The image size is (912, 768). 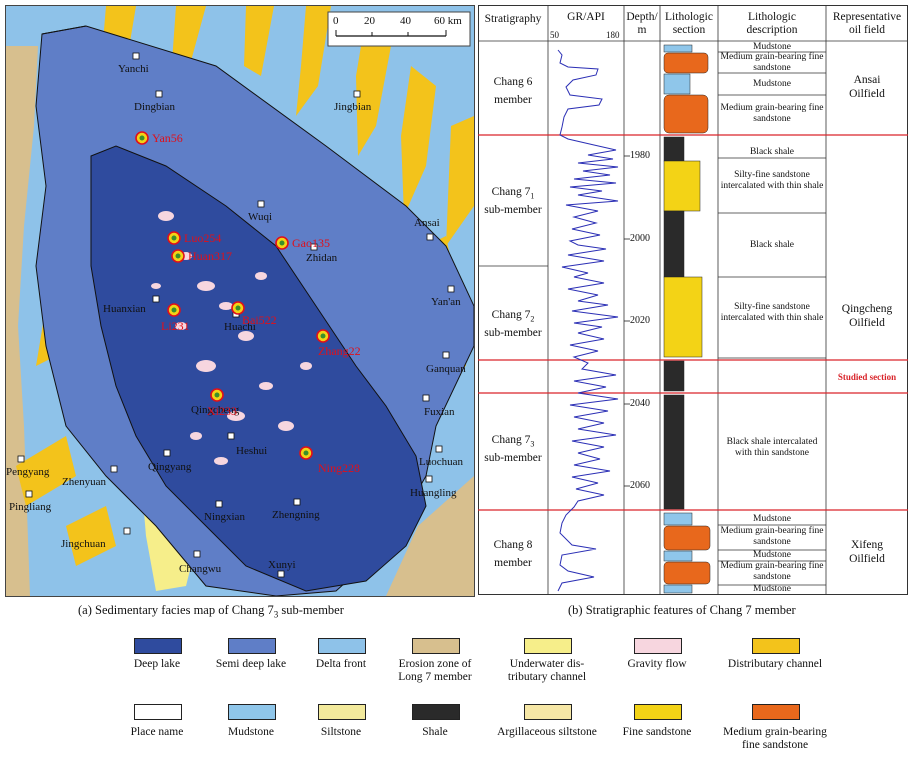 What do you see at coordinates (867, 316) in the screenshot?
I see `oil-field-label: Qingcheng Oilfield` at bounding box center [867, 316].